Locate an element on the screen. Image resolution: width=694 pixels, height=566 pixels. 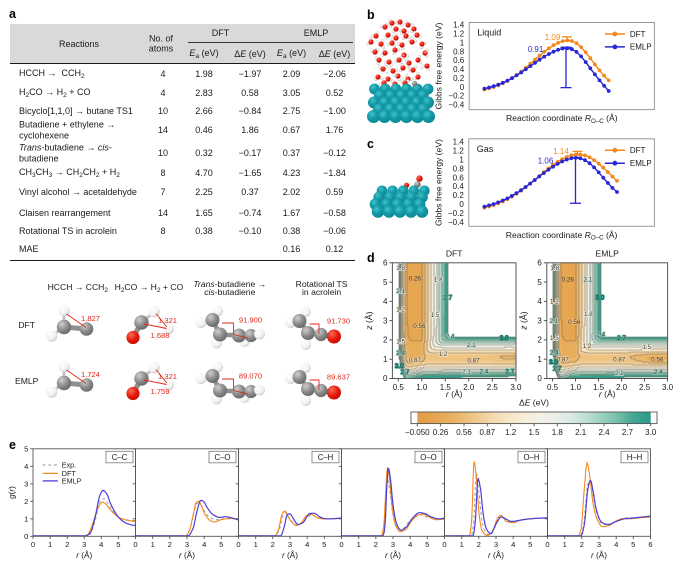
svg-text: C–H is located at coordinates (326, 457).